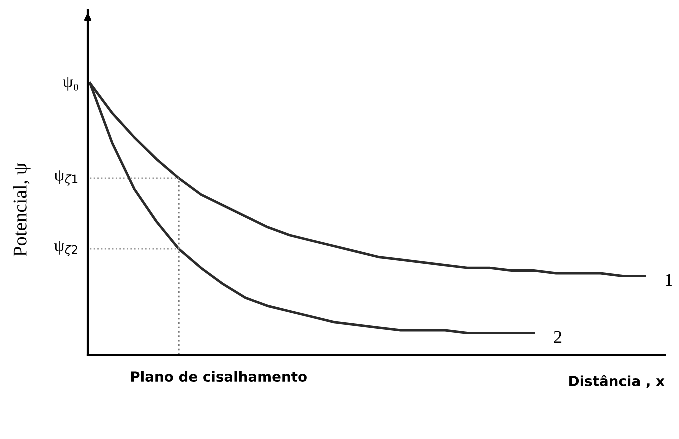 The height and width of the screenshot is (439, 679). What do you see at coordinates (66, 178) in the screenshot?
I see `ref-line-label: ψ$_{ζ1}$` at bounding box center [66, 178].